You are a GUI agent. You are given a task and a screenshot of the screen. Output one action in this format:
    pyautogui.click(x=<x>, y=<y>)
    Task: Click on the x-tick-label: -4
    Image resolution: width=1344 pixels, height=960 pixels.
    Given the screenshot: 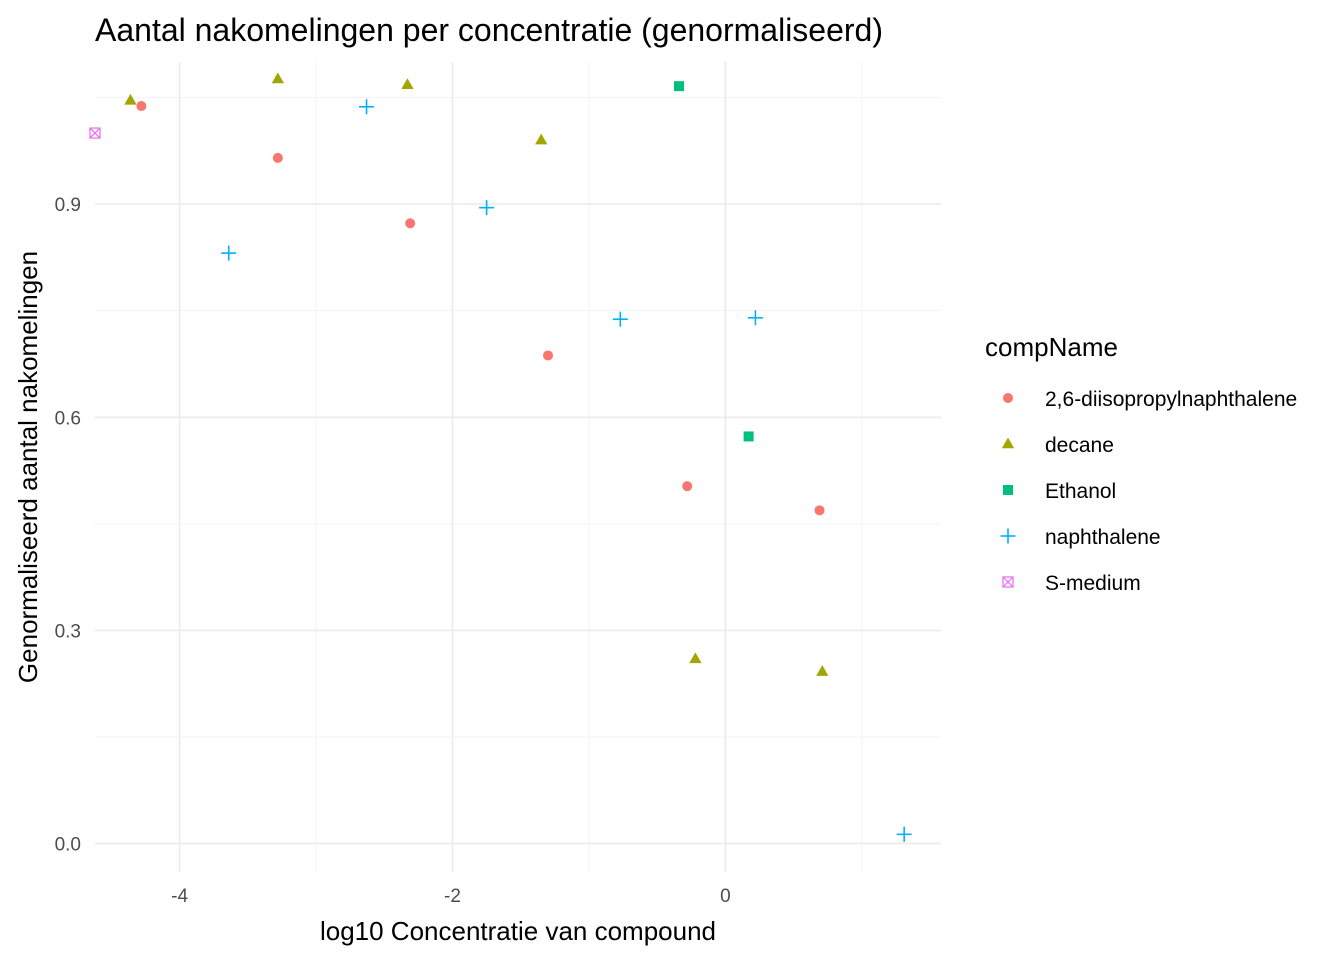 What is the action you would take?
    pyautogui.click(x=179, y=896)
    